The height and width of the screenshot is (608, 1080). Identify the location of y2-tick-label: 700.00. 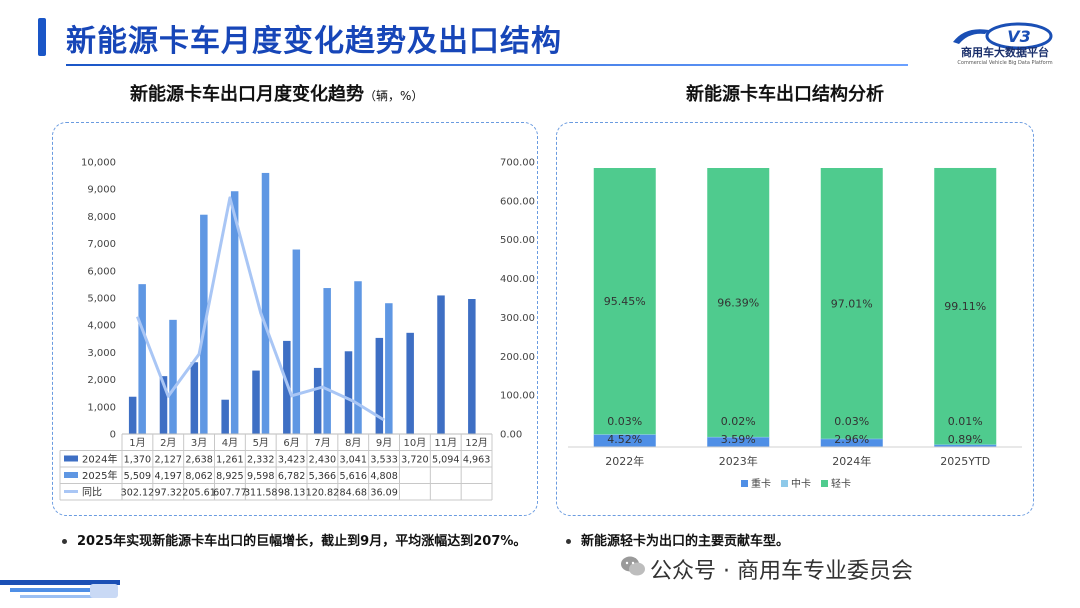
(517, 163).